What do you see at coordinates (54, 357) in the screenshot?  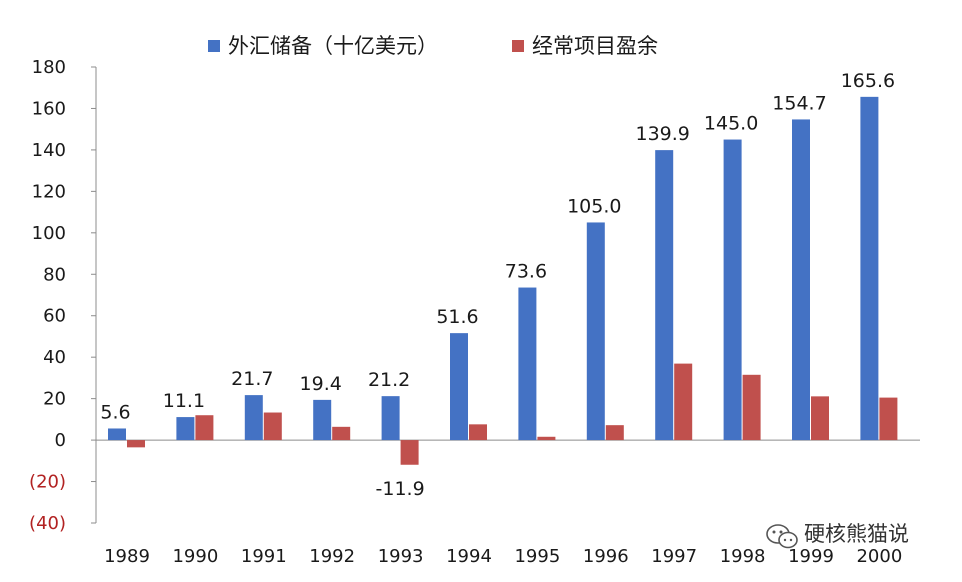 I see `y-tick-label: 40` at bounding box center [54, 357].